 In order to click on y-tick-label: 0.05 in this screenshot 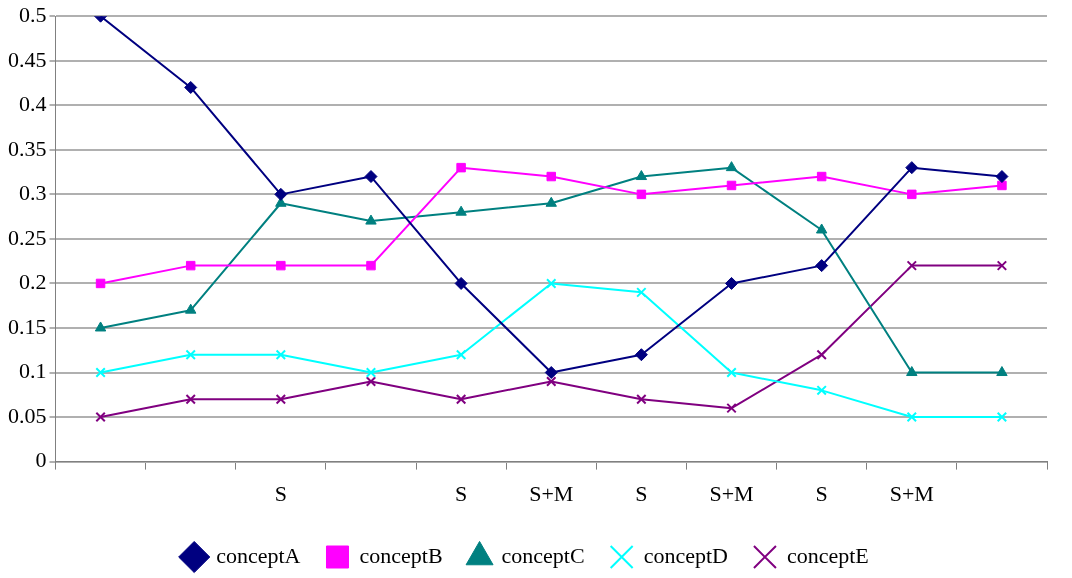, I will do `click(27, 415)`.